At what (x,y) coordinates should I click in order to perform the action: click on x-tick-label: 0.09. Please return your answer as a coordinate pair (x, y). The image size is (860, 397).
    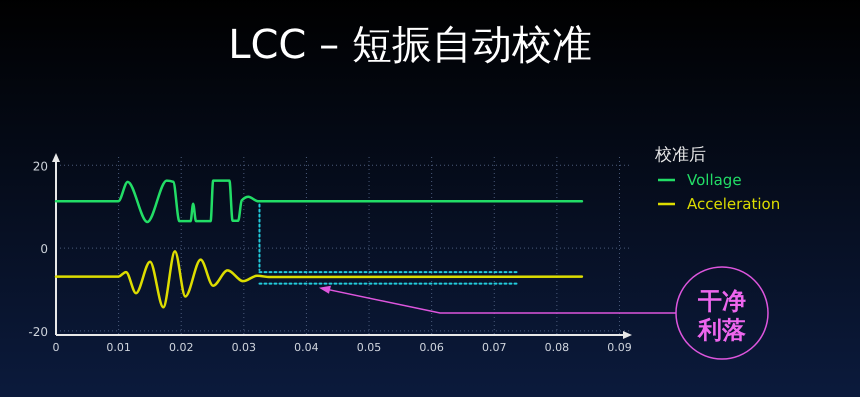
    Looking at the image, I should click on (619, 347).